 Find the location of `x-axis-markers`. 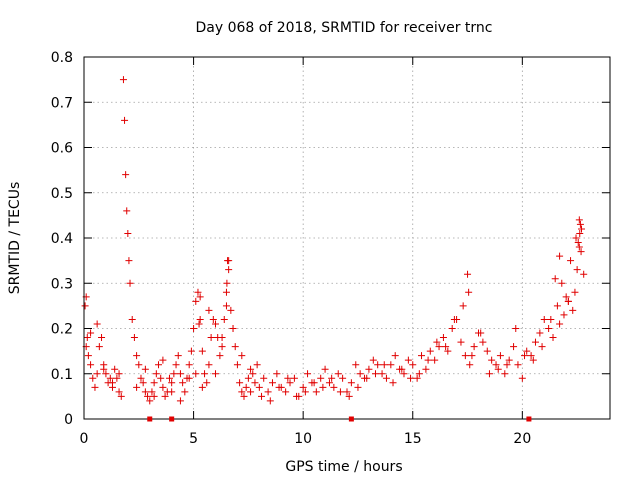

x-axis-markers is located at coordinates (339, 419).